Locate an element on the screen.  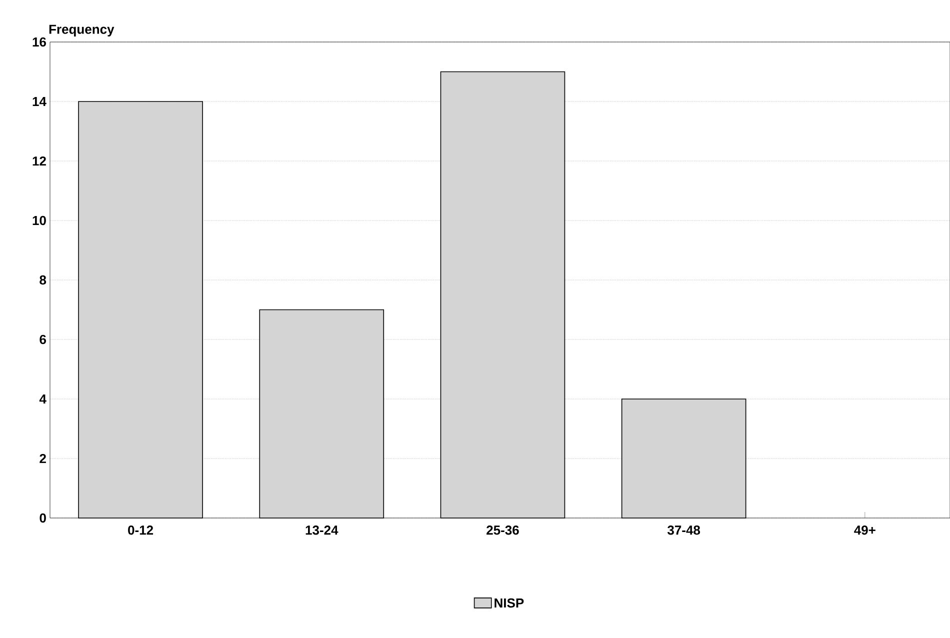
x-tick-label: 13-24 is located at coordinates (322, 530).